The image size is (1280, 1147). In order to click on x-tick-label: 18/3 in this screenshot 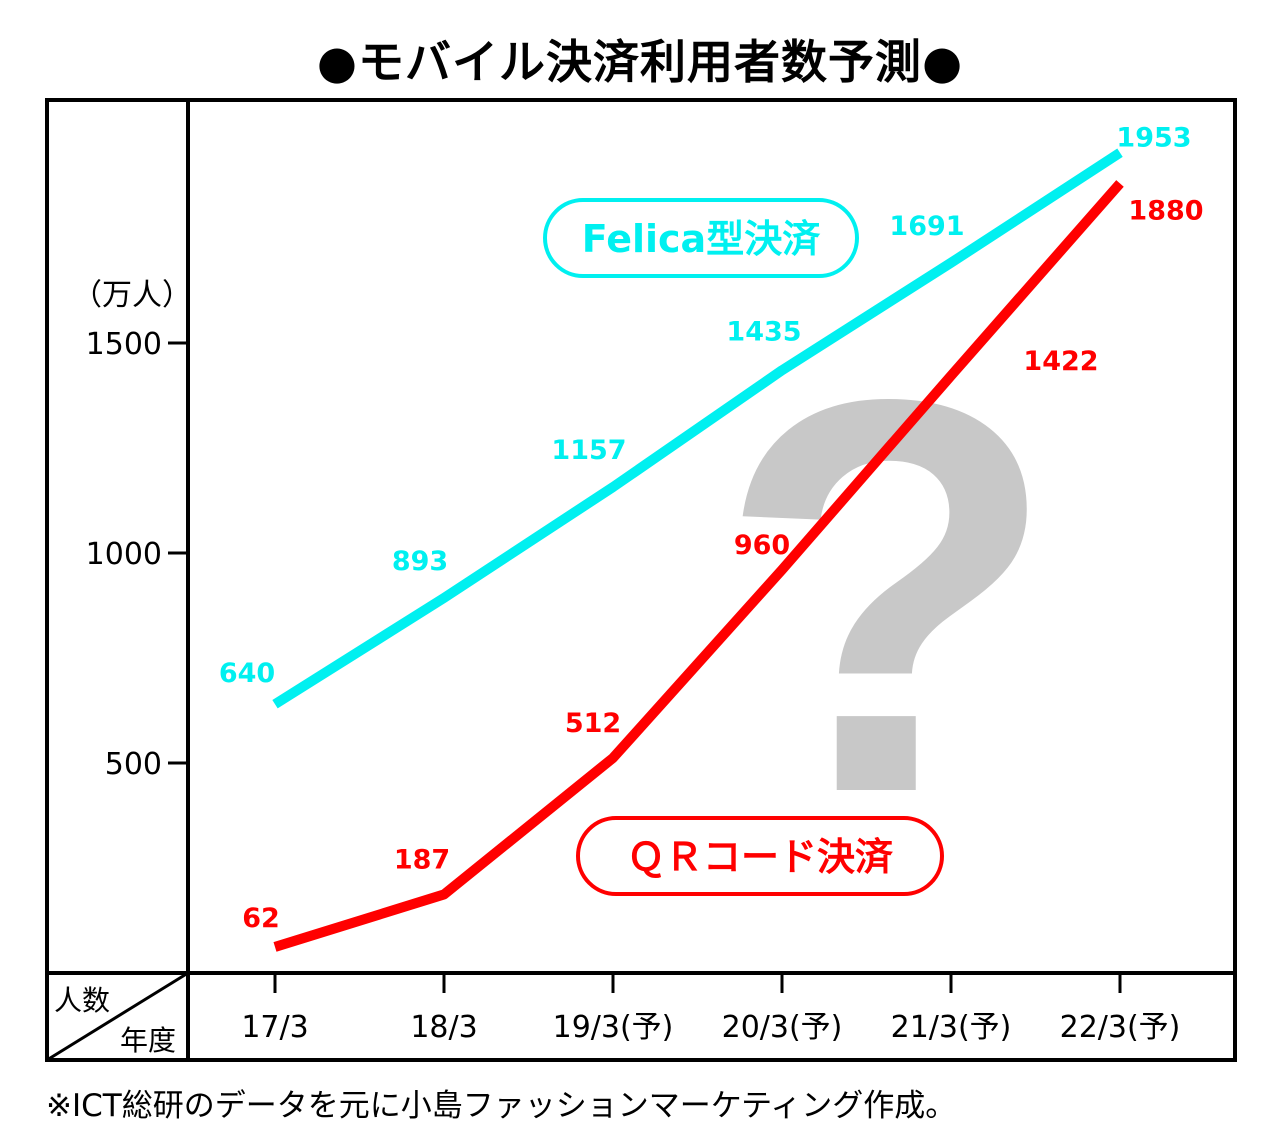, I will do `click(443, 1027)`.